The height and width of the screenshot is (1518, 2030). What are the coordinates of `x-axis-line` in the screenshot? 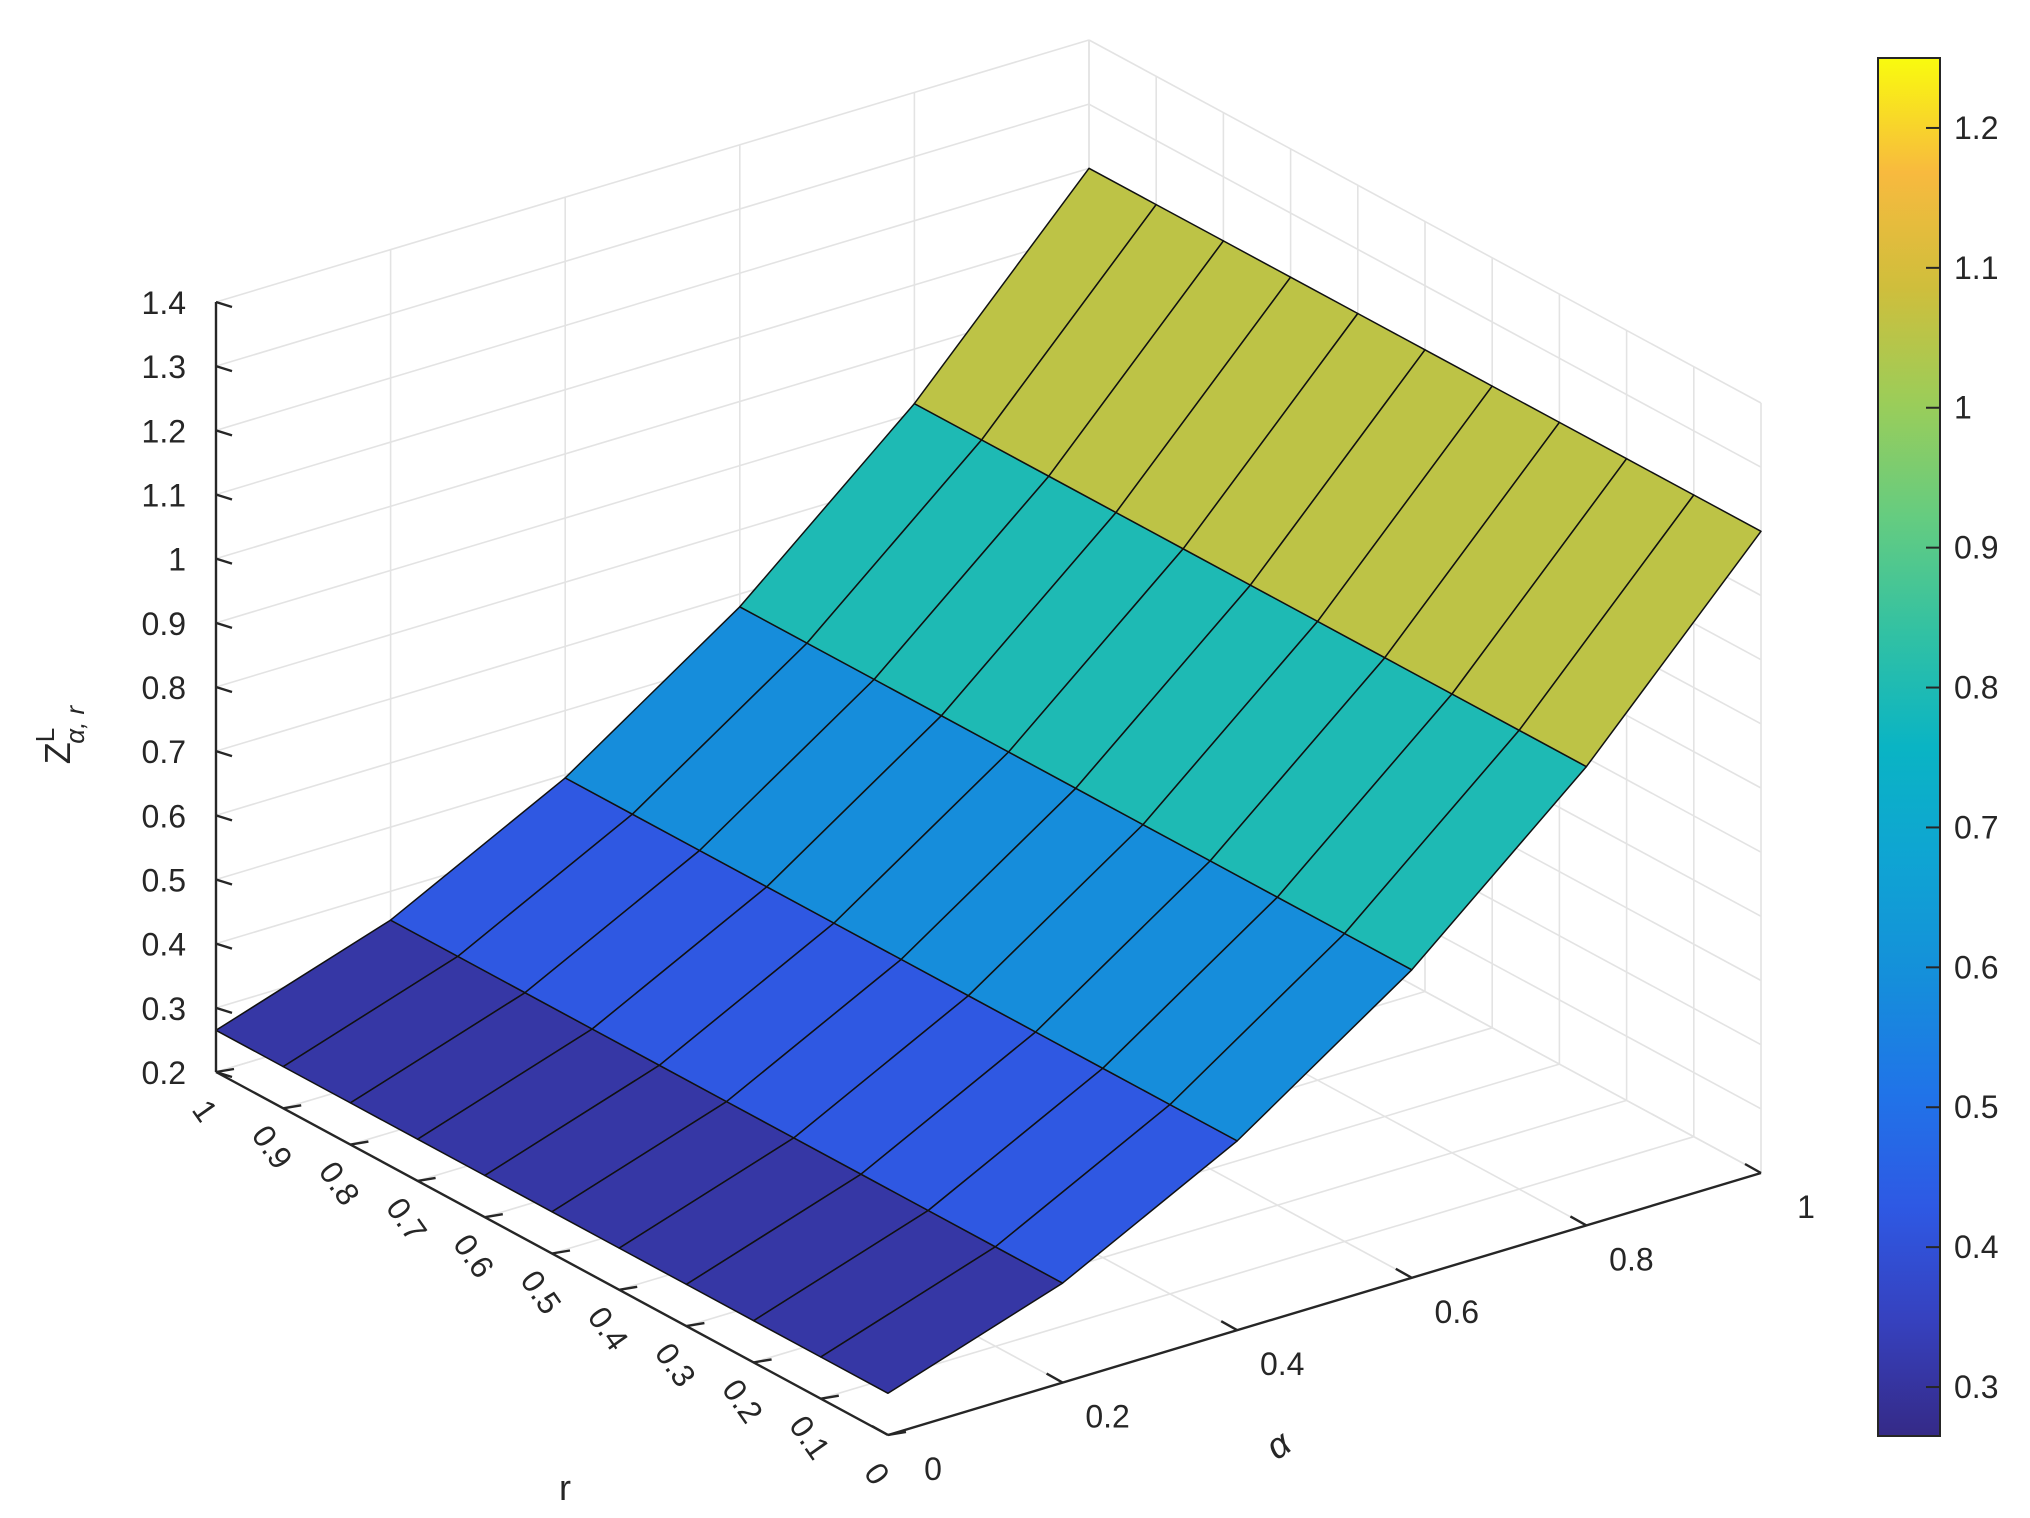 It's located at (1324, 1304).